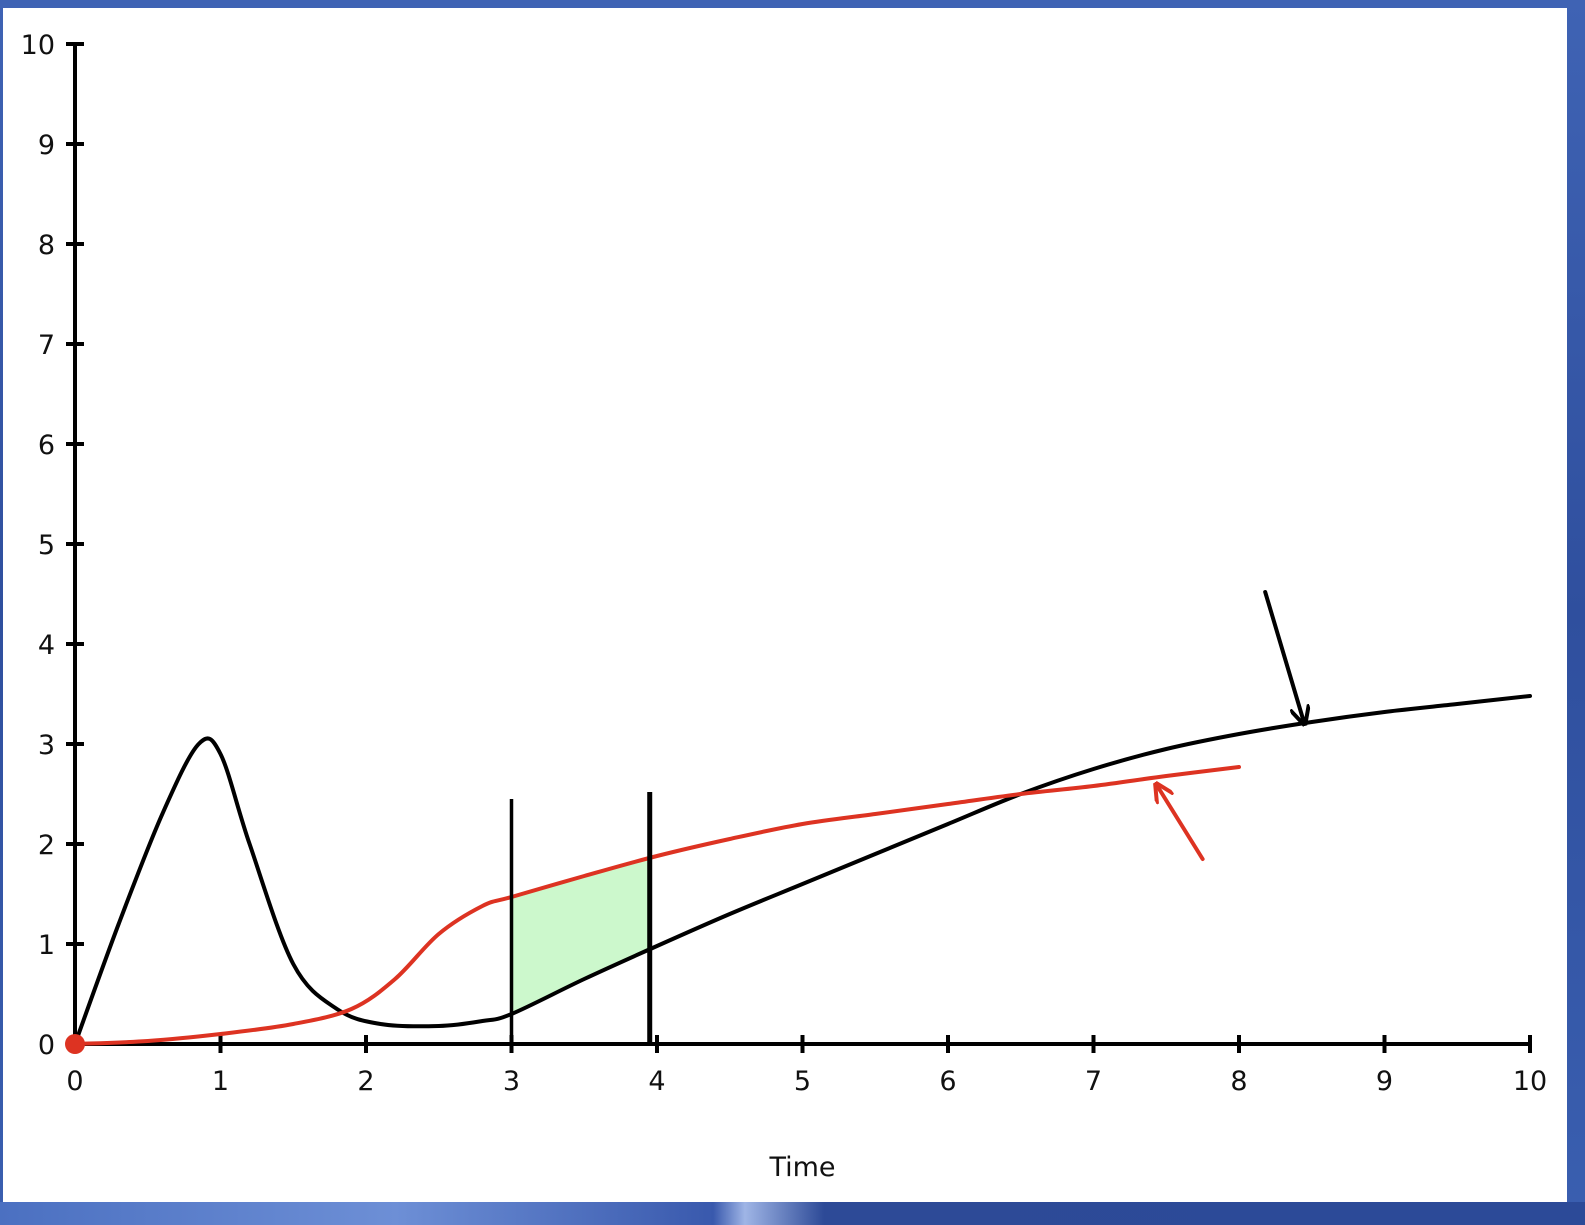 This screenshot has width=1585, height=1225. Describe the element at coordinates (801, 1167) in the screenshot. I see `x-axis-label: Time` at that location.